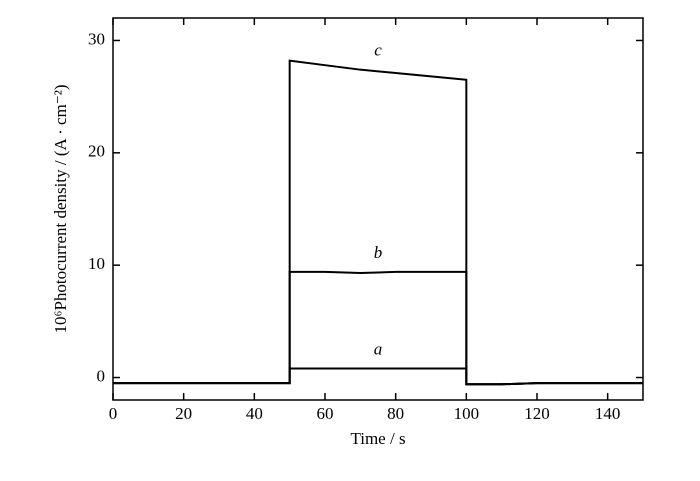 The image size is (700, 481). I want to click on x-tick-label: 60, so click(325, 413).